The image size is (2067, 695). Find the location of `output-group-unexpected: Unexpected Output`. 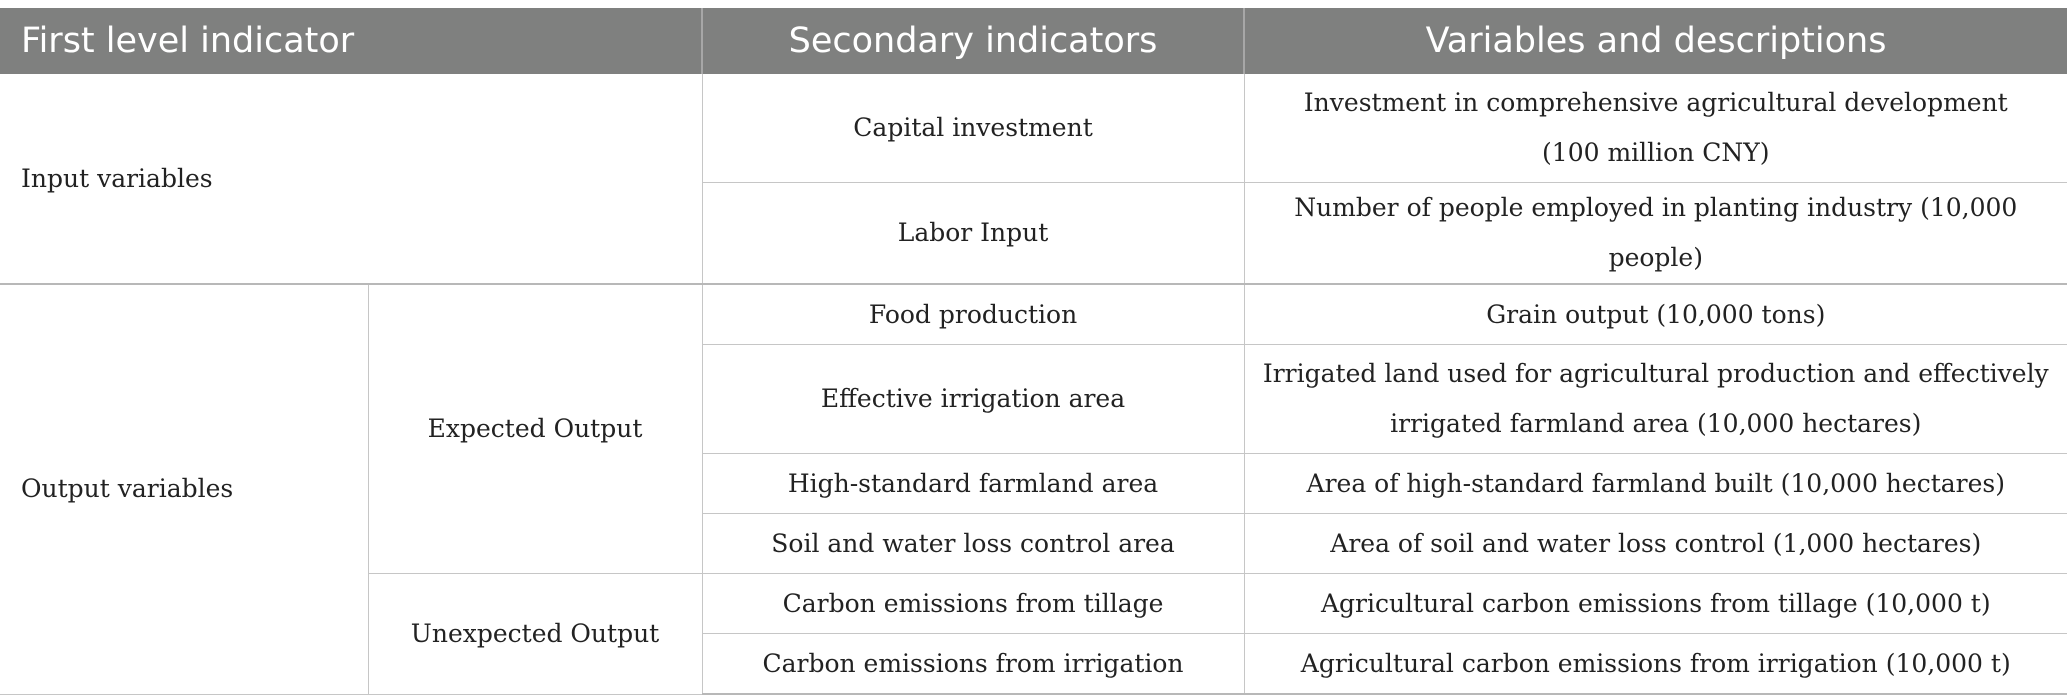

output-group-unexpected: Unexpected Output is located at coordinates (535, 634).